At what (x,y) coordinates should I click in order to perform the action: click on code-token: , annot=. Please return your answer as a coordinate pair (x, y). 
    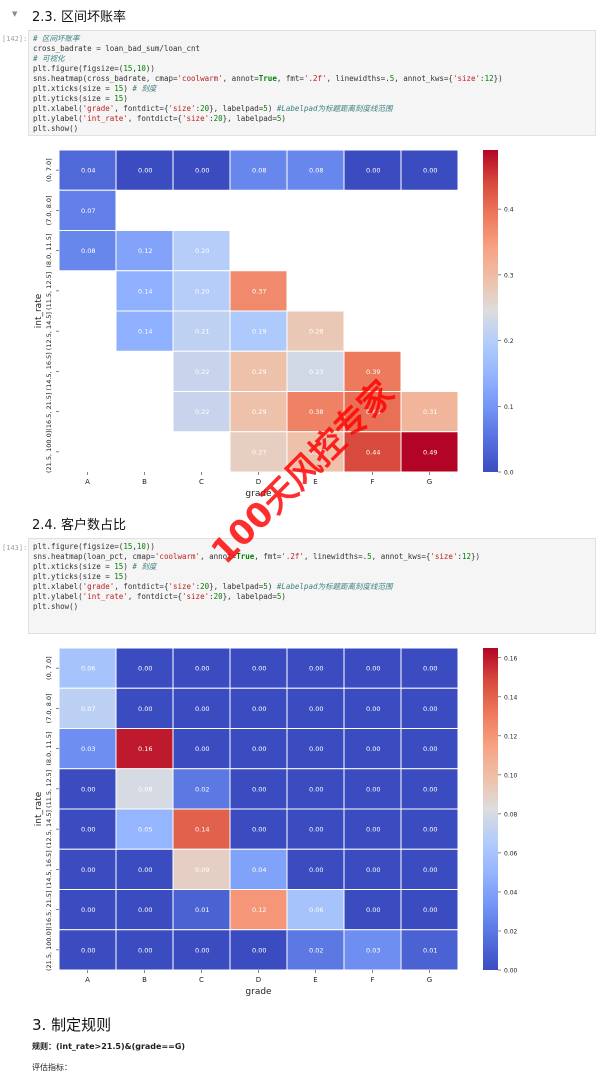
    Looking at the image, I should click on (218, 556).